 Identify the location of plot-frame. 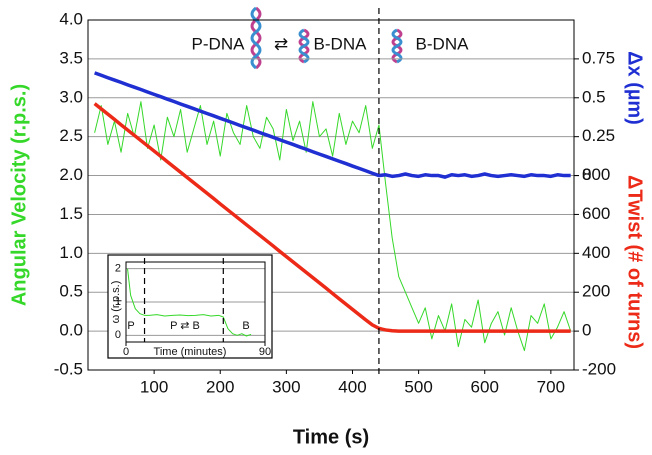
(195, 302).